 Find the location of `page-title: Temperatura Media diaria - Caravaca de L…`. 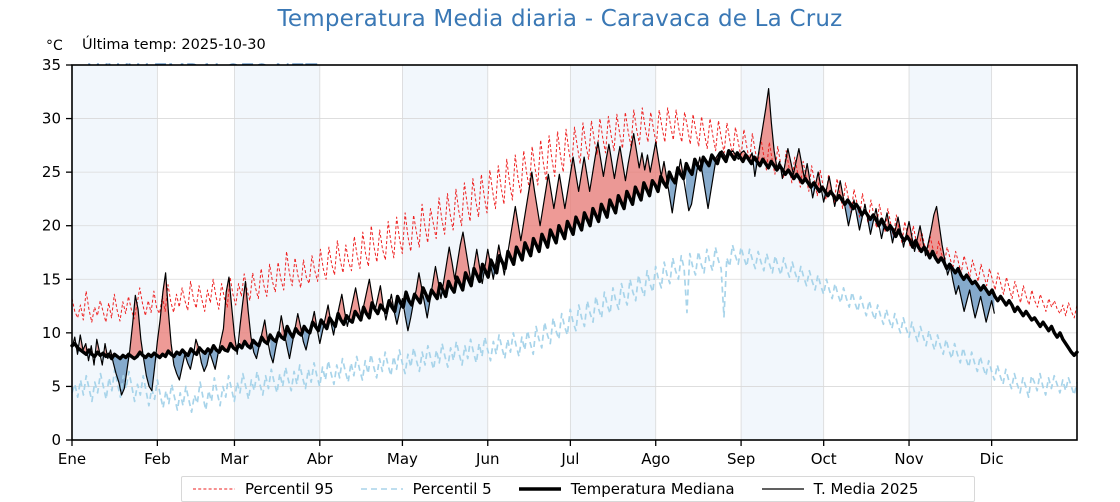

page-title: Temperatura Media diaria - Caravaca de L… is located at coordinates (560, 19).